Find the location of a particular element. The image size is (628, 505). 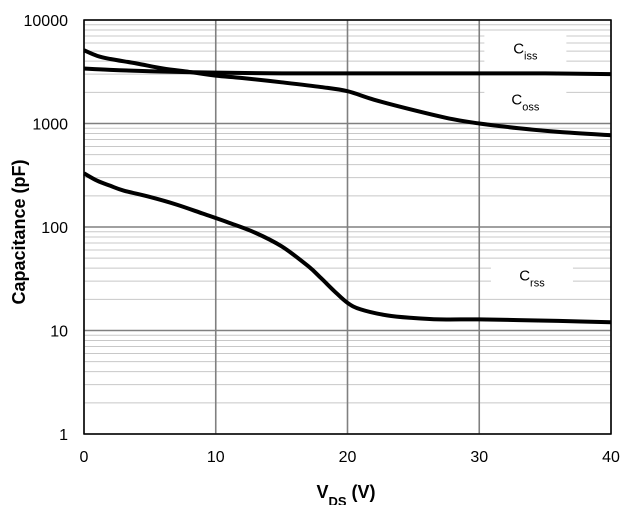

y-tick-label: 1000 is located at coordinates (50, 125).